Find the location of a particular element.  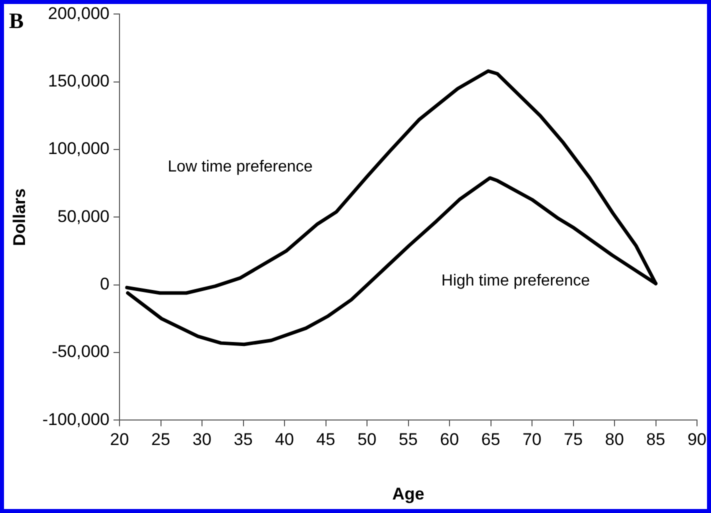

series-label: High time preference is located at coordinates (515, 281).